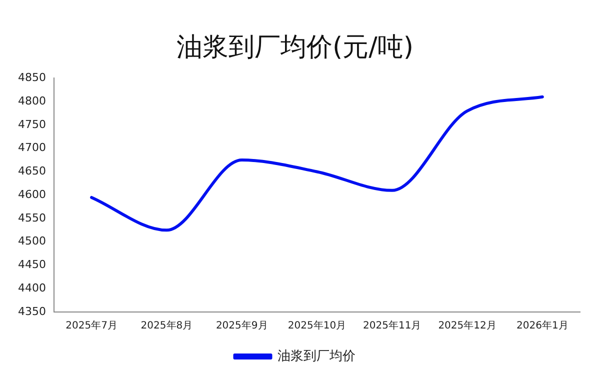 The image size is (600, 378). I want to click on x-tick-label: 2025年11月, so click(392, 326).